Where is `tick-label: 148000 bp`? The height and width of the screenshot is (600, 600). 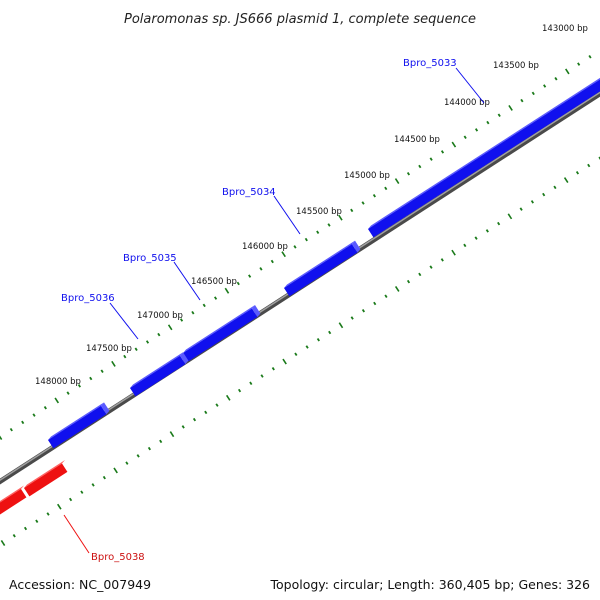 tick-label: 148000 bp is located at coordinates (58, 382).